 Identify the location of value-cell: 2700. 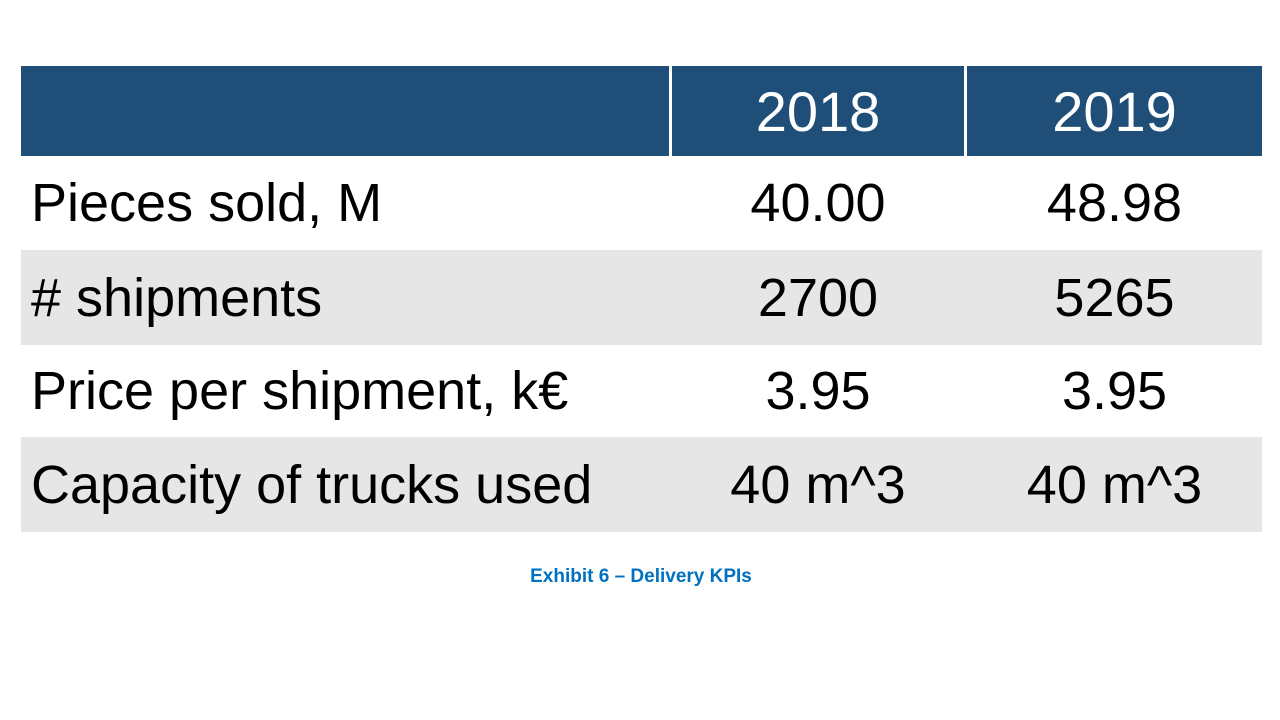
(818, 297).